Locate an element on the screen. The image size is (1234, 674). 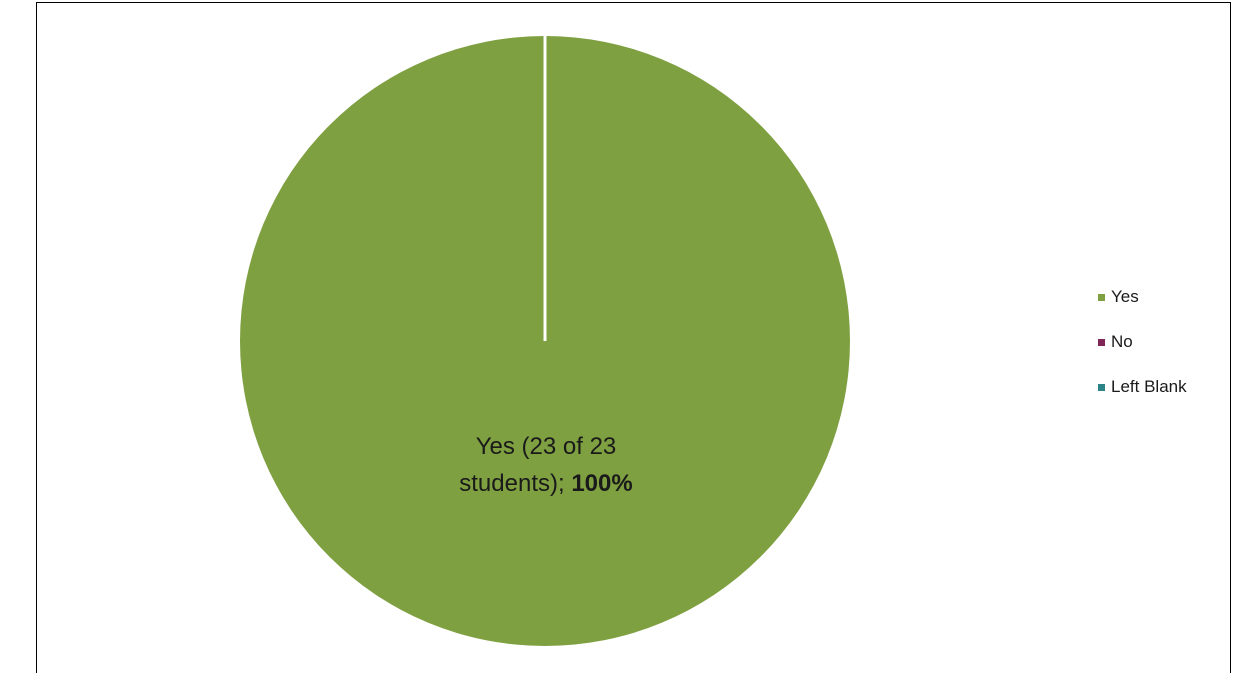
legend-label-yes: Yes is located at coordinates (1125, 296).